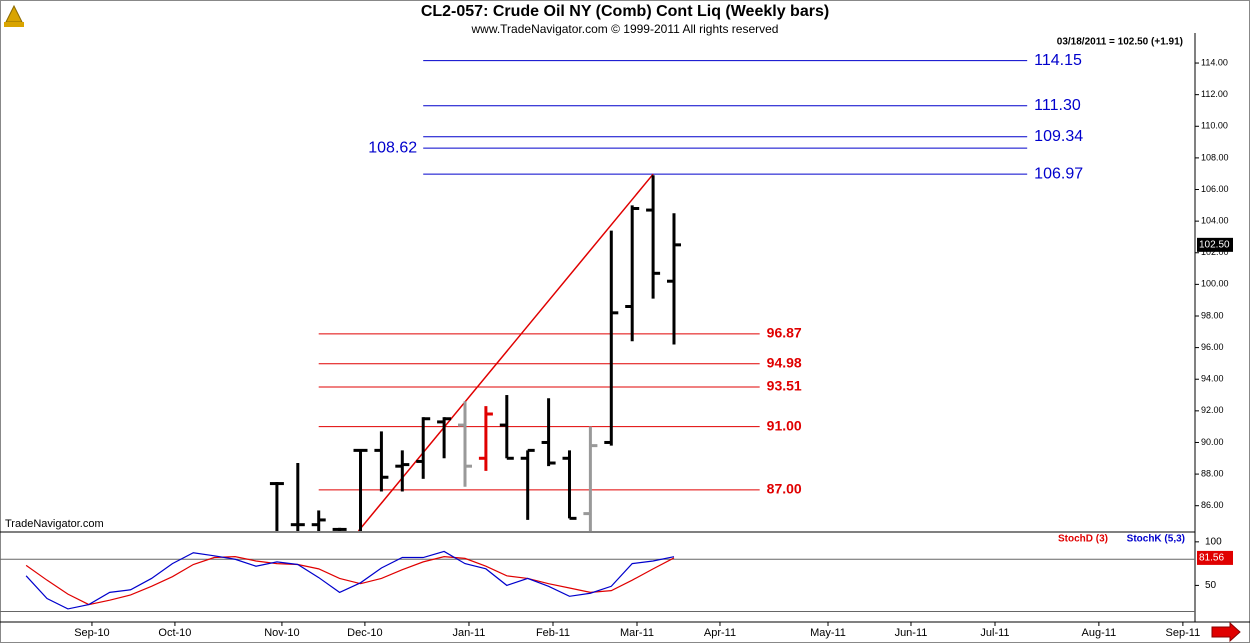 Image resolution: width=1250 pixels, height=643 pixels. What do you see at coordinates (1213, 541) in the screenshot?
I see `y2-tick-label: 100` at bounding box center [1213, 541].